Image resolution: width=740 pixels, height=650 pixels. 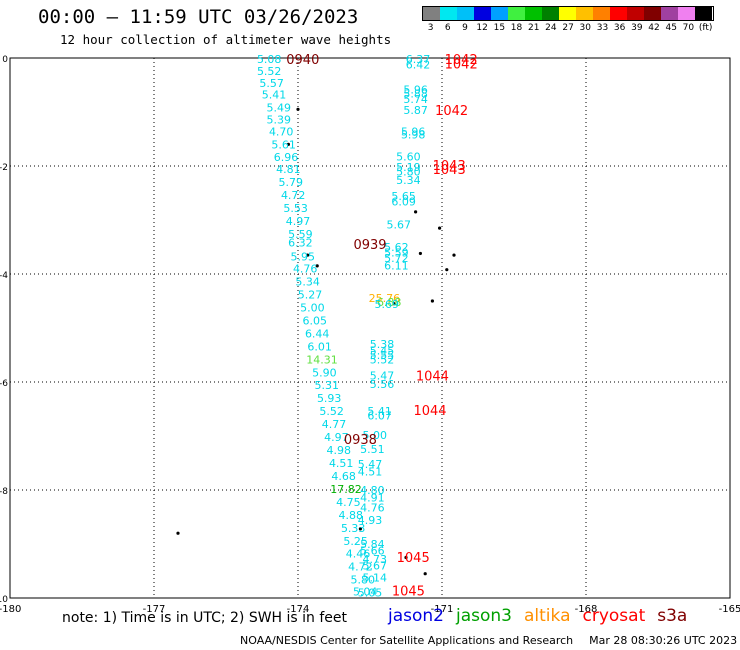 What do you see at coordinates (382, 351) in the screenshot?
I see `wave-height-label: 5.45` at bounding box center [382, 351].